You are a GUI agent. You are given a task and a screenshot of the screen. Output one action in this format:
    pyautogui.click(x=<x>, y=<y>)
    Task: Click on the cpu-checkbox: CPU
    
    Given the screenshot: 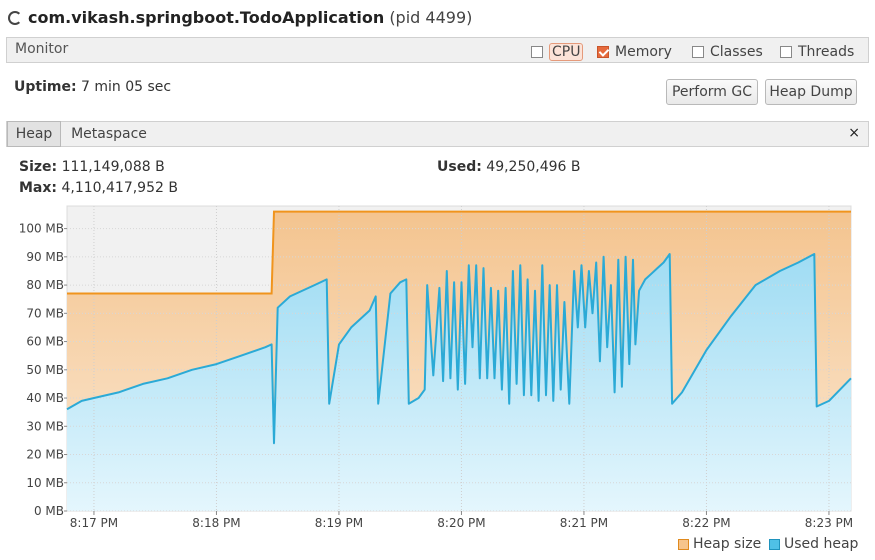 What is the action you would take?
    pyautogui.click(x=557, y=52)
    